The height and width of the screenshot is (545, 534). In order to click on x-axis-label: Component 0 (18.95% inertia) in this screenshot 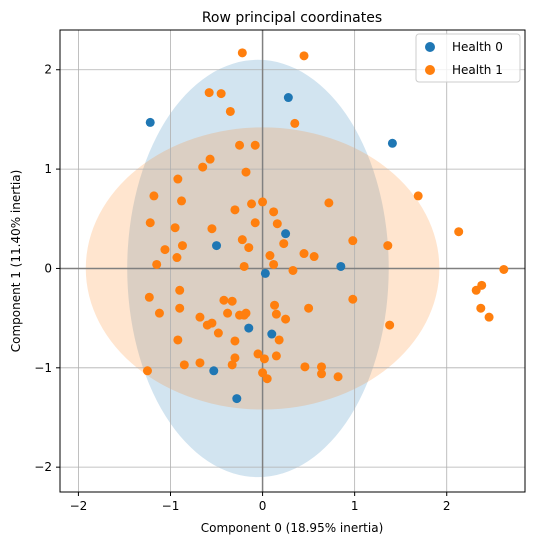, I will do `click(292, 528)`.